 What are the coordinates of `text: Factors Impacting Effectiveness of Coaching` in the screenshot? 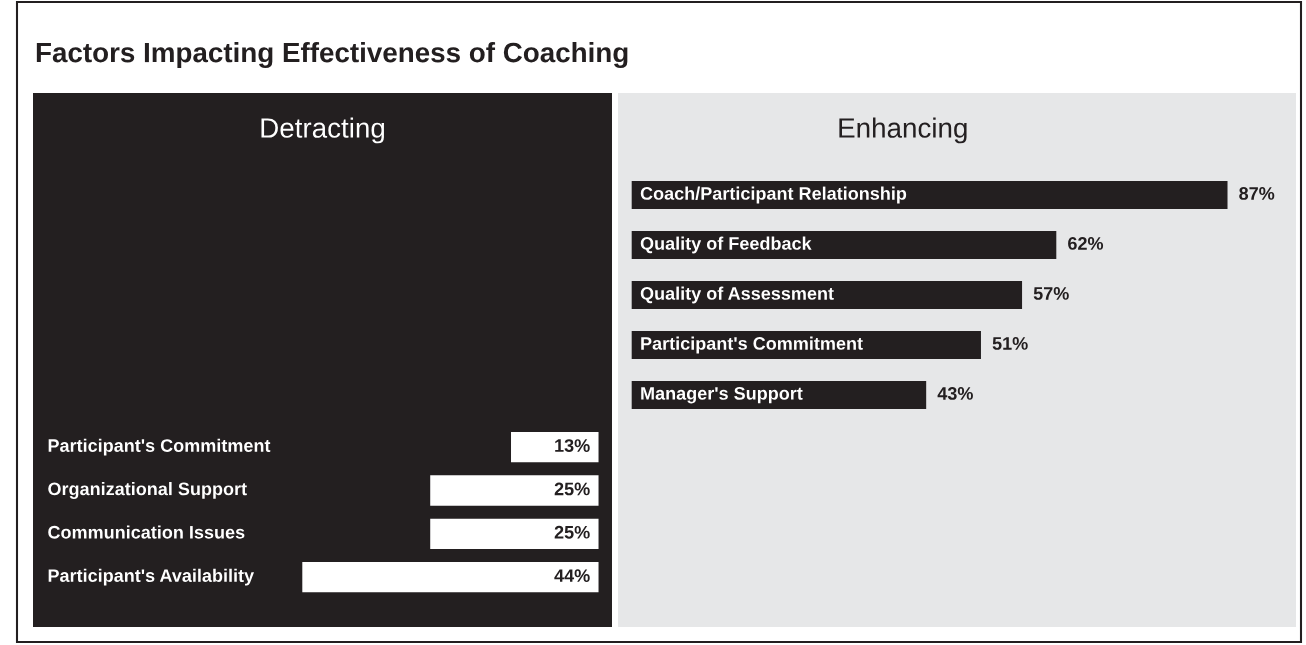 It's located at (332, 55).